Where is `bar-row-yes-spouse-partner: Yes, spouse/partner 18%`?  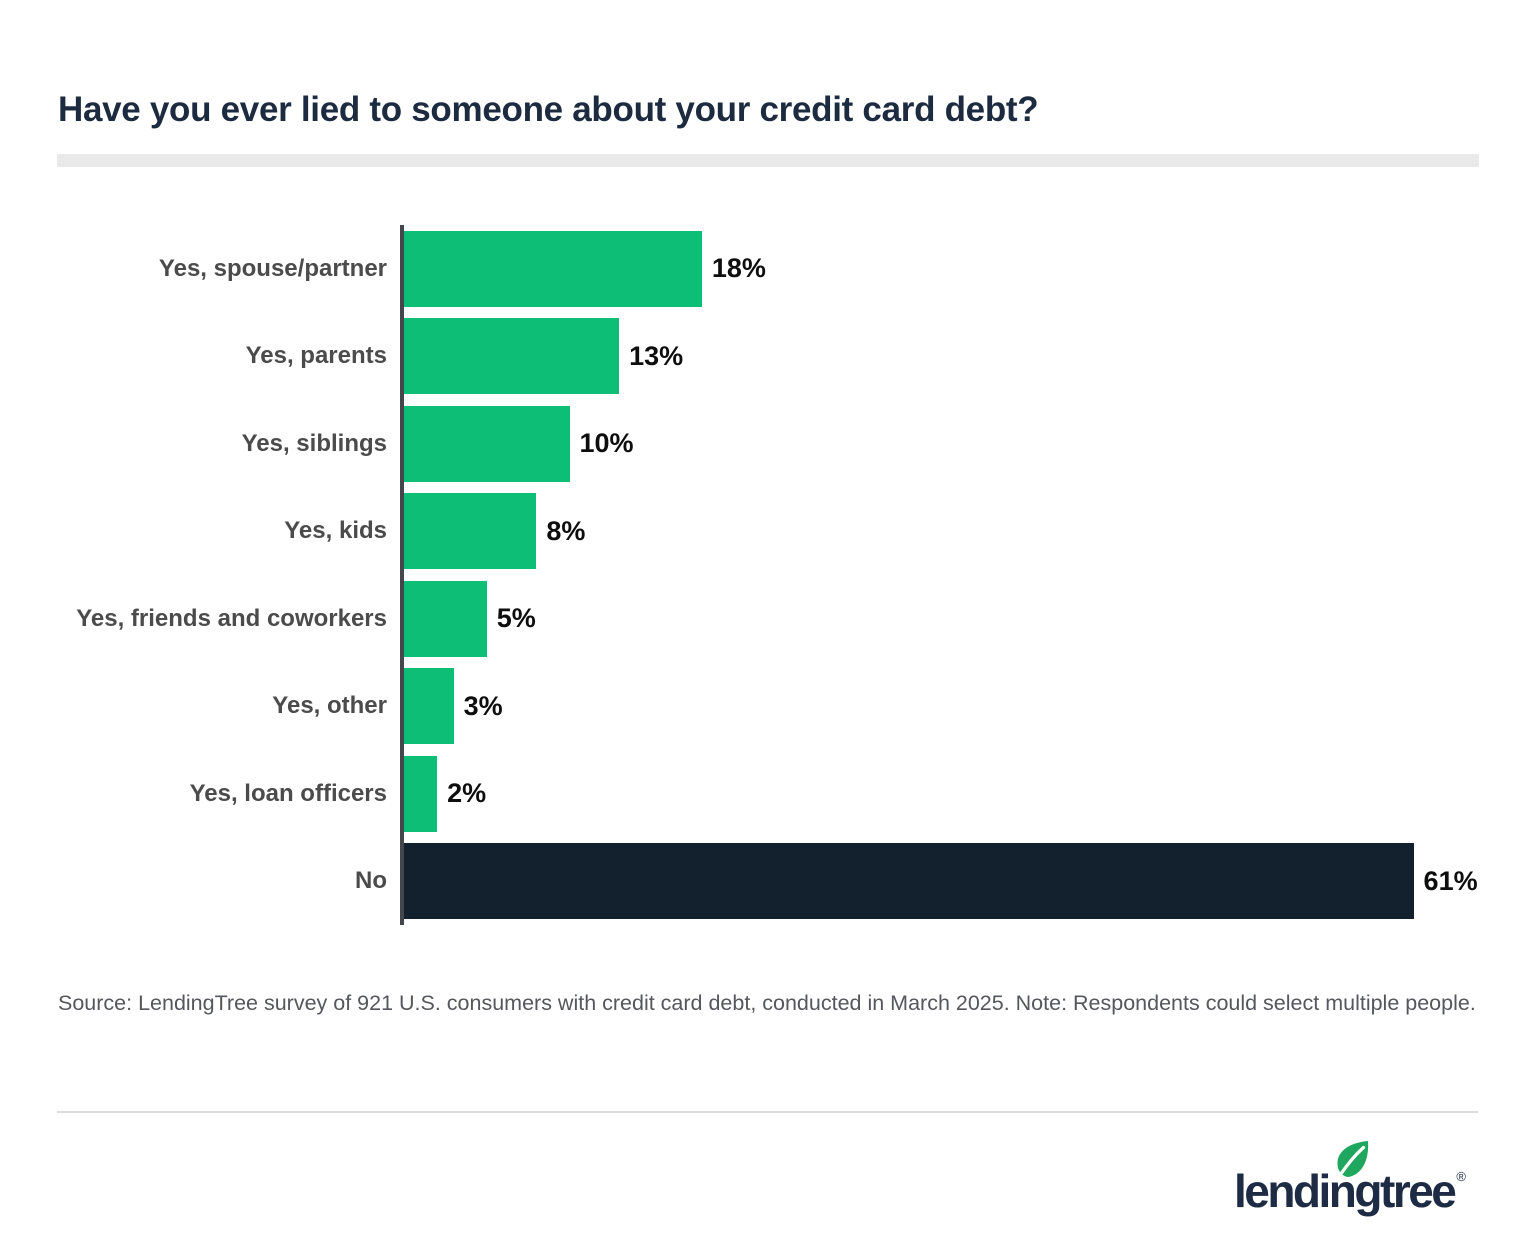 bar-row-yes-spouse-partner: Yes, spouse/partner 18% is located at coordinates (777, 269).